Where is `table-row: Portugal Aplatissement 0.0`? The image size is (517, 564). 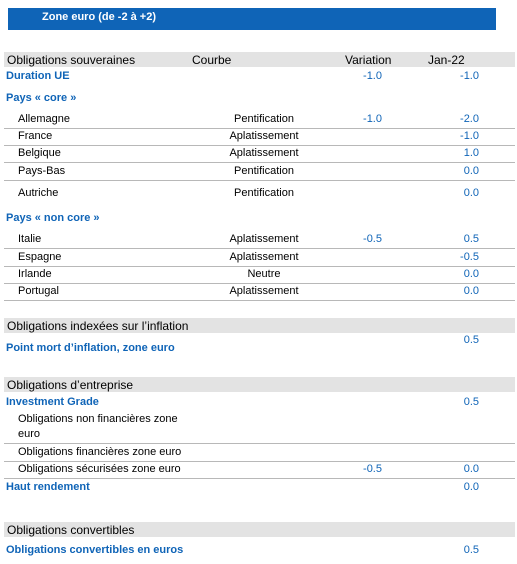
table-row: Portugal Aplatissement 0.0 is located at coordinates (259, 292).